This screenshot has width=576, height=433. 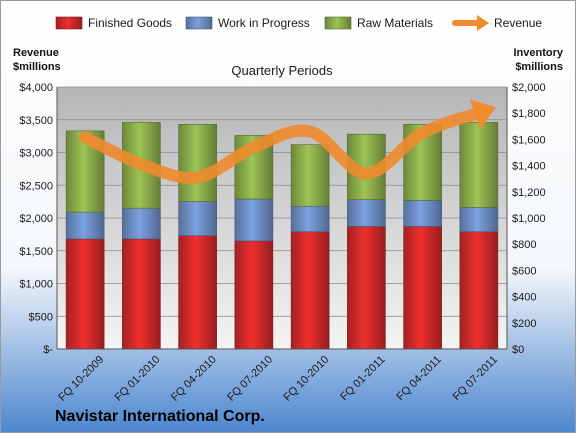 I want to click on revenue-arrowhead, so click(x=482, y=114).